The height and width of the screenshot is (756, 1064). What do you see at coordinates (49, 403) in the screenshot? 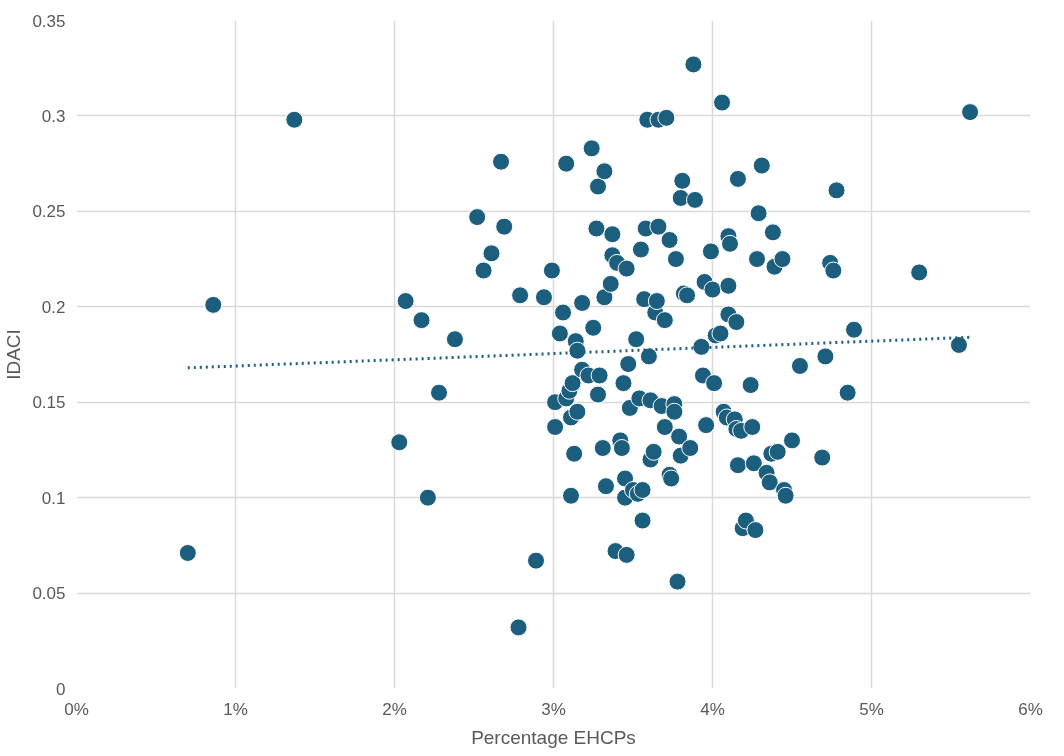
I see `y-tick-label: 0.15` at bounding box center [49, 403].